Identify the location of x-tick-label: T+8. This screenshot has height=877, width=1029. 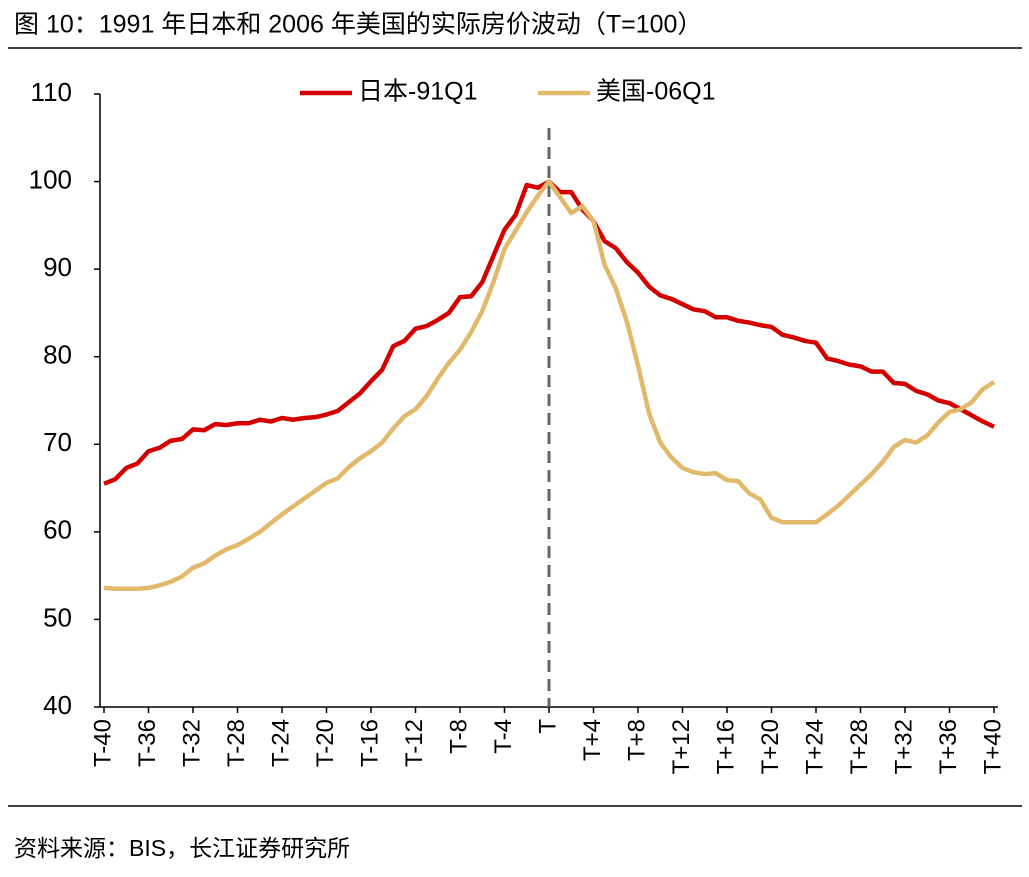
(636, 740).